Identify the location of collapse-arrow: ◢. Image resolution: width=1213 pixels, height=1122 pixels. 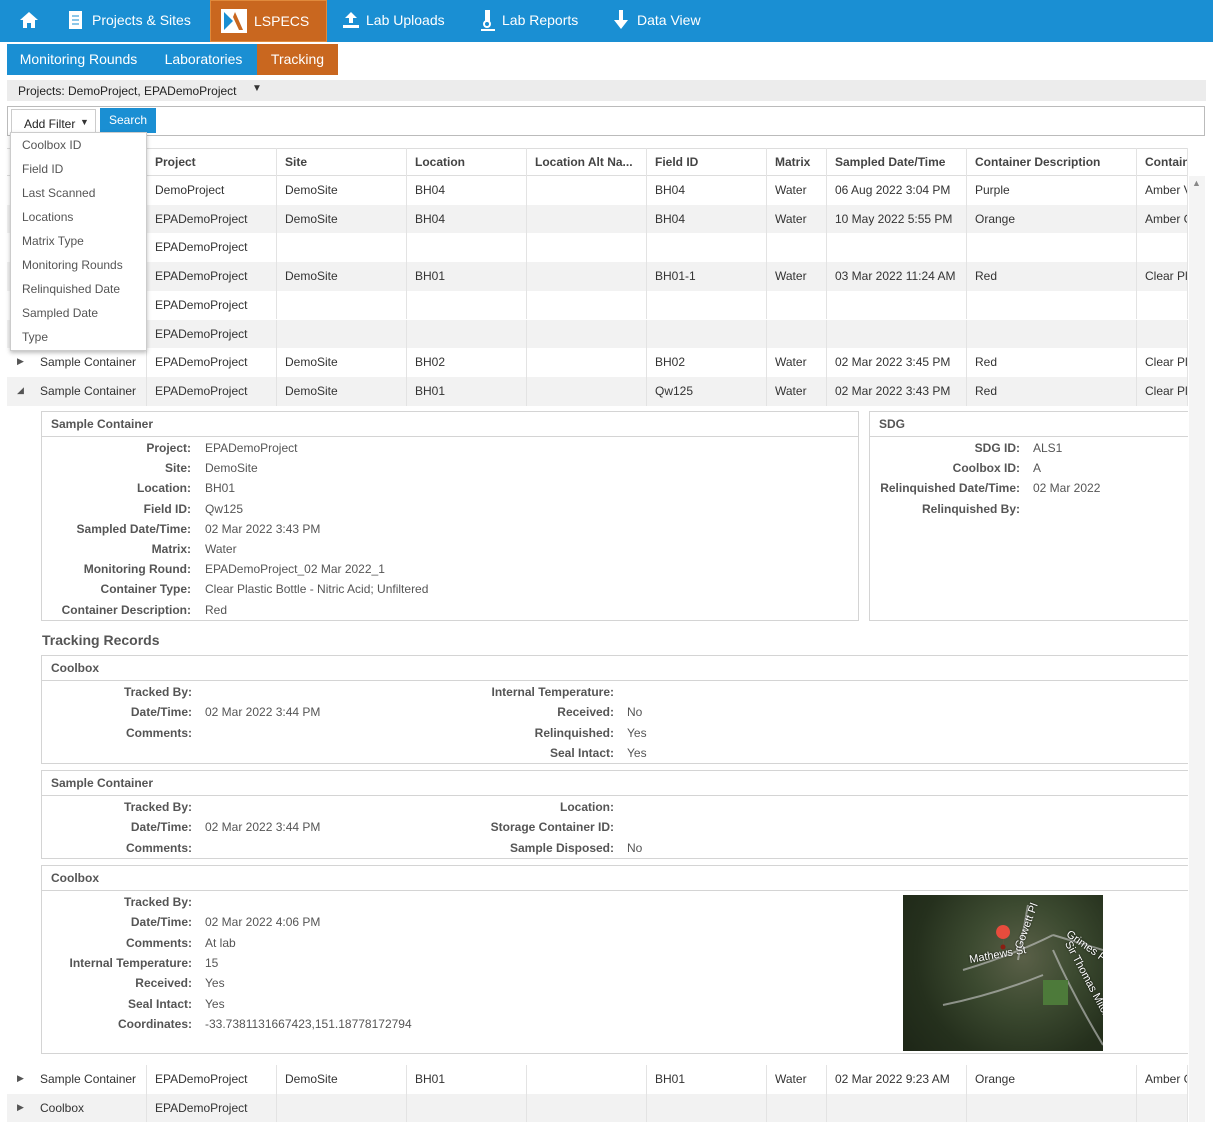
(20, 389).